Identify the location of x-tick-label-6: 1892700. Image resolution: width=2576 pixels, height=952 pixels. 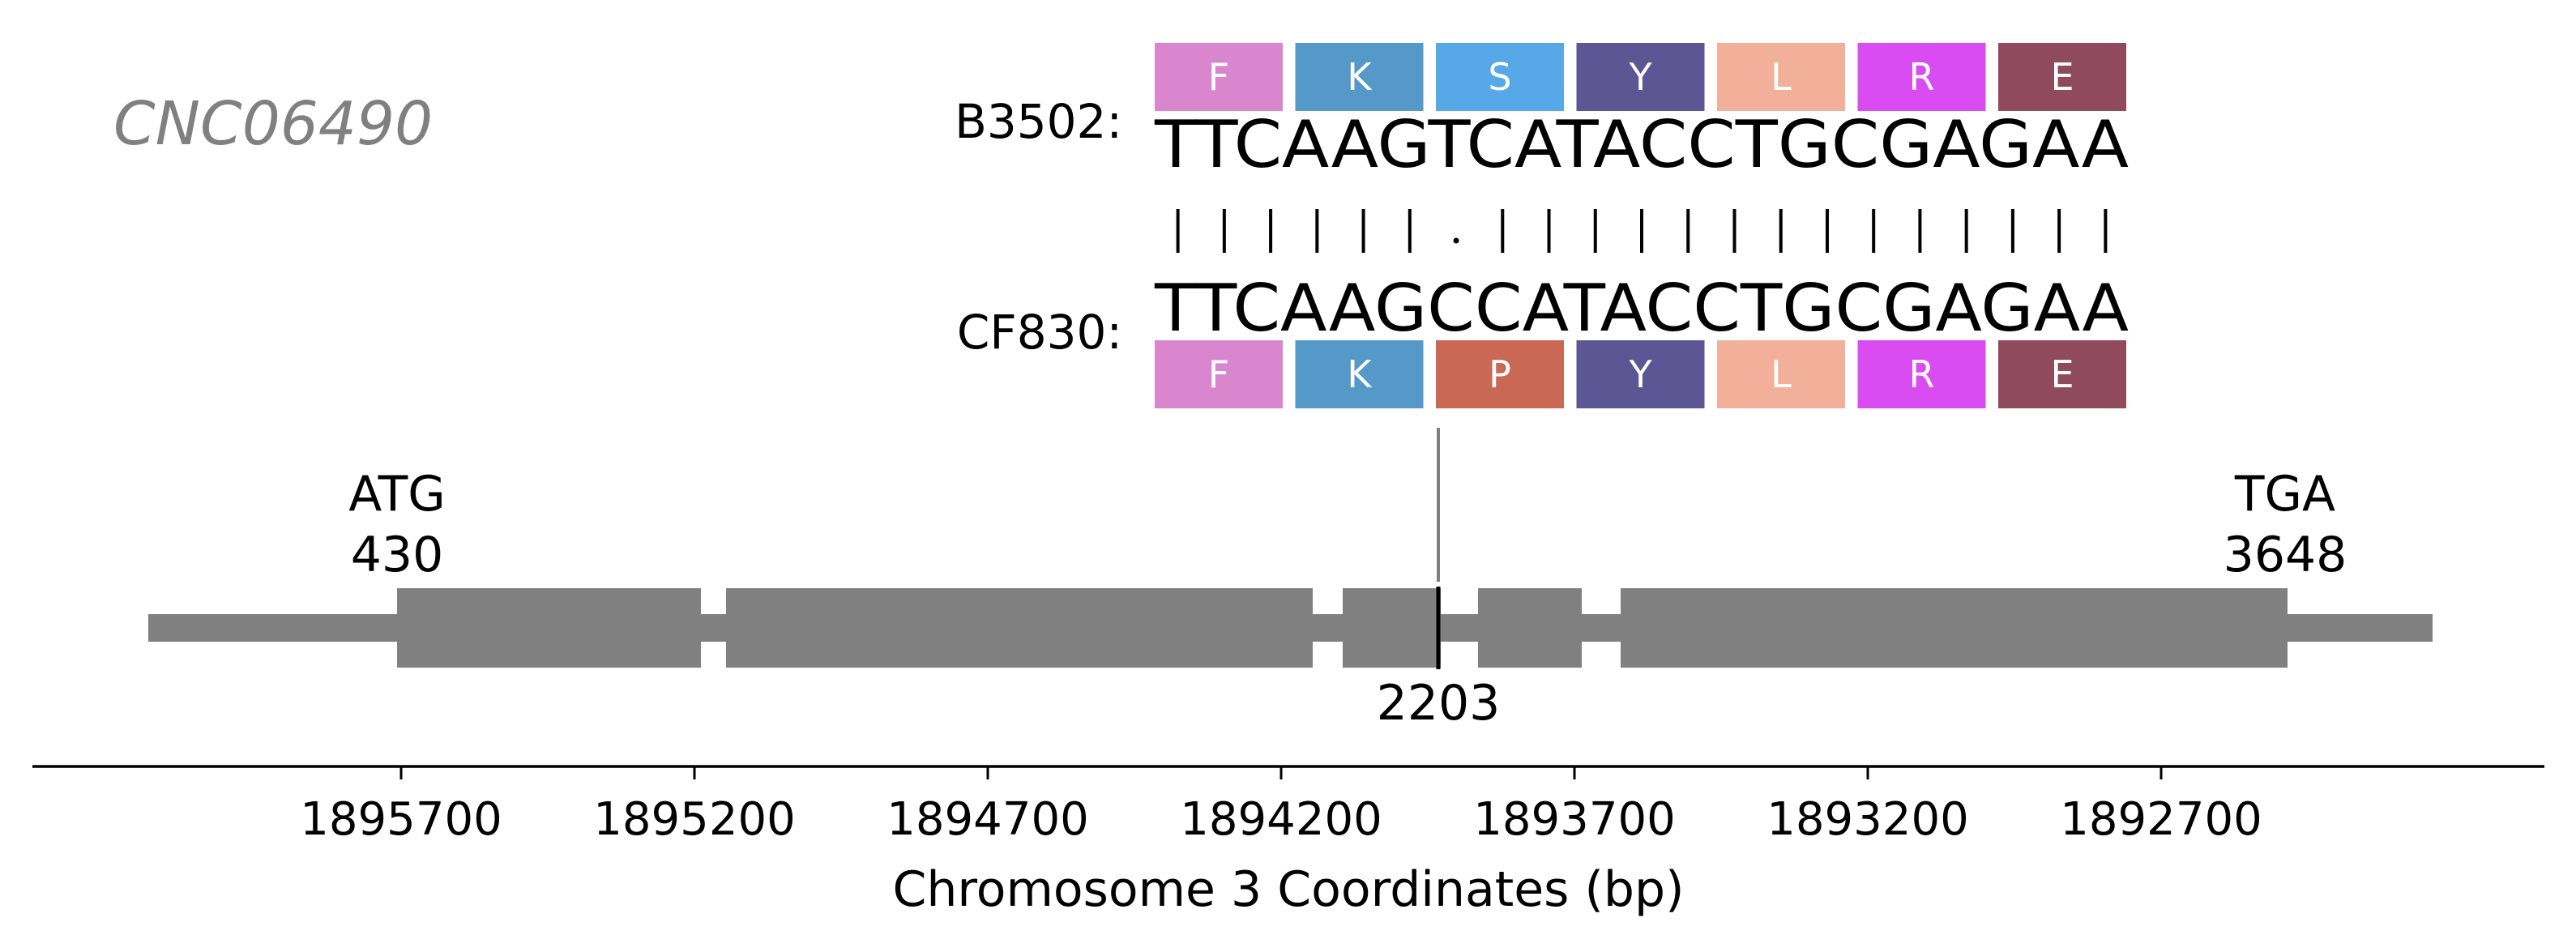
(2161, 820).